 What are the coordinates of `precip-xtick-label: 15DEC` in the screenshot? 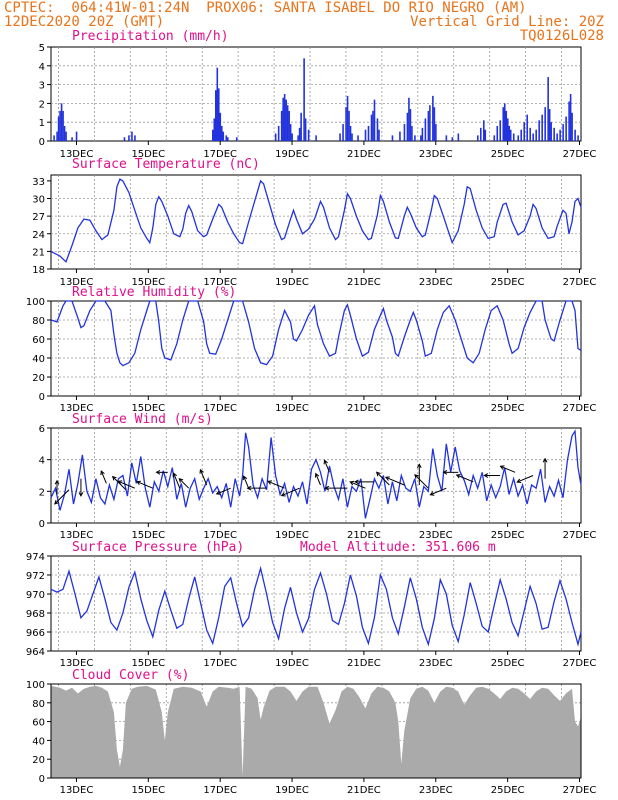 It's located at (148, 154).